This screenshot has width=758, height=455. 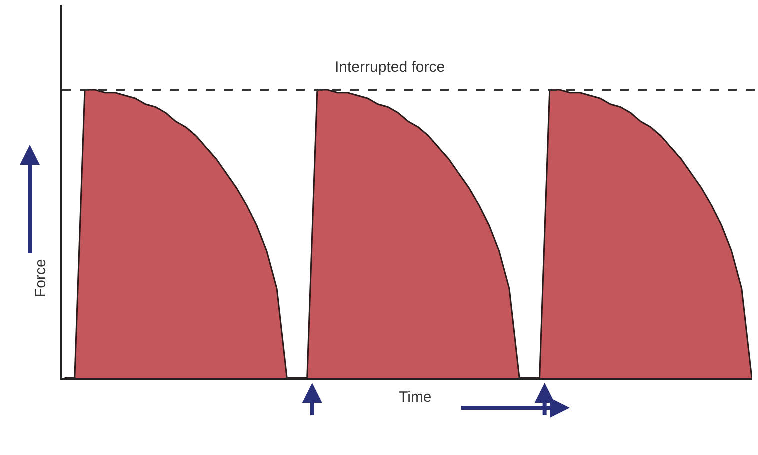 I want to click on ref-line-label: Interrupted force, so click(x=390, y=67).